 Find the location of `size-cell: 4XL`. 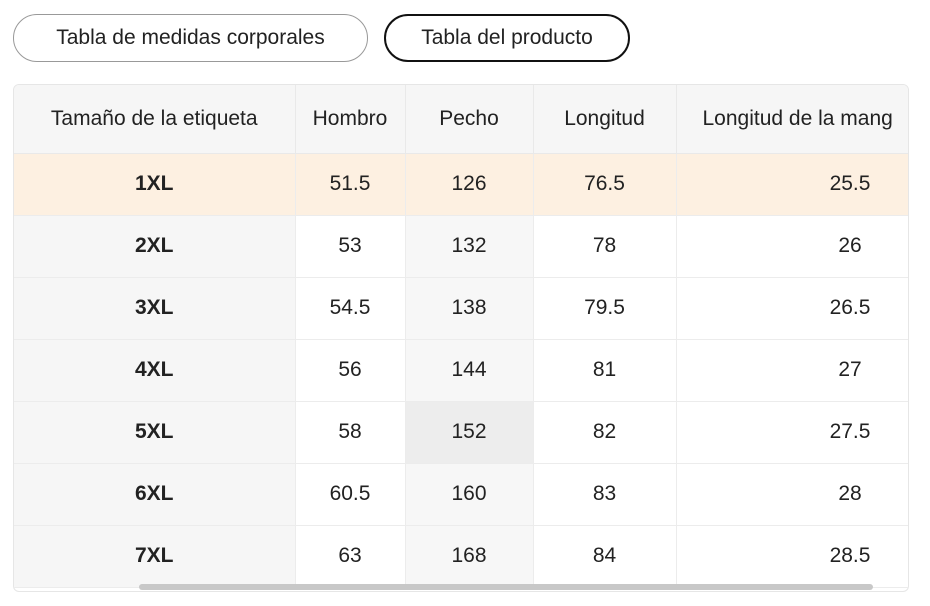

size-cell: 4XL is located at coordinates (155, 370).